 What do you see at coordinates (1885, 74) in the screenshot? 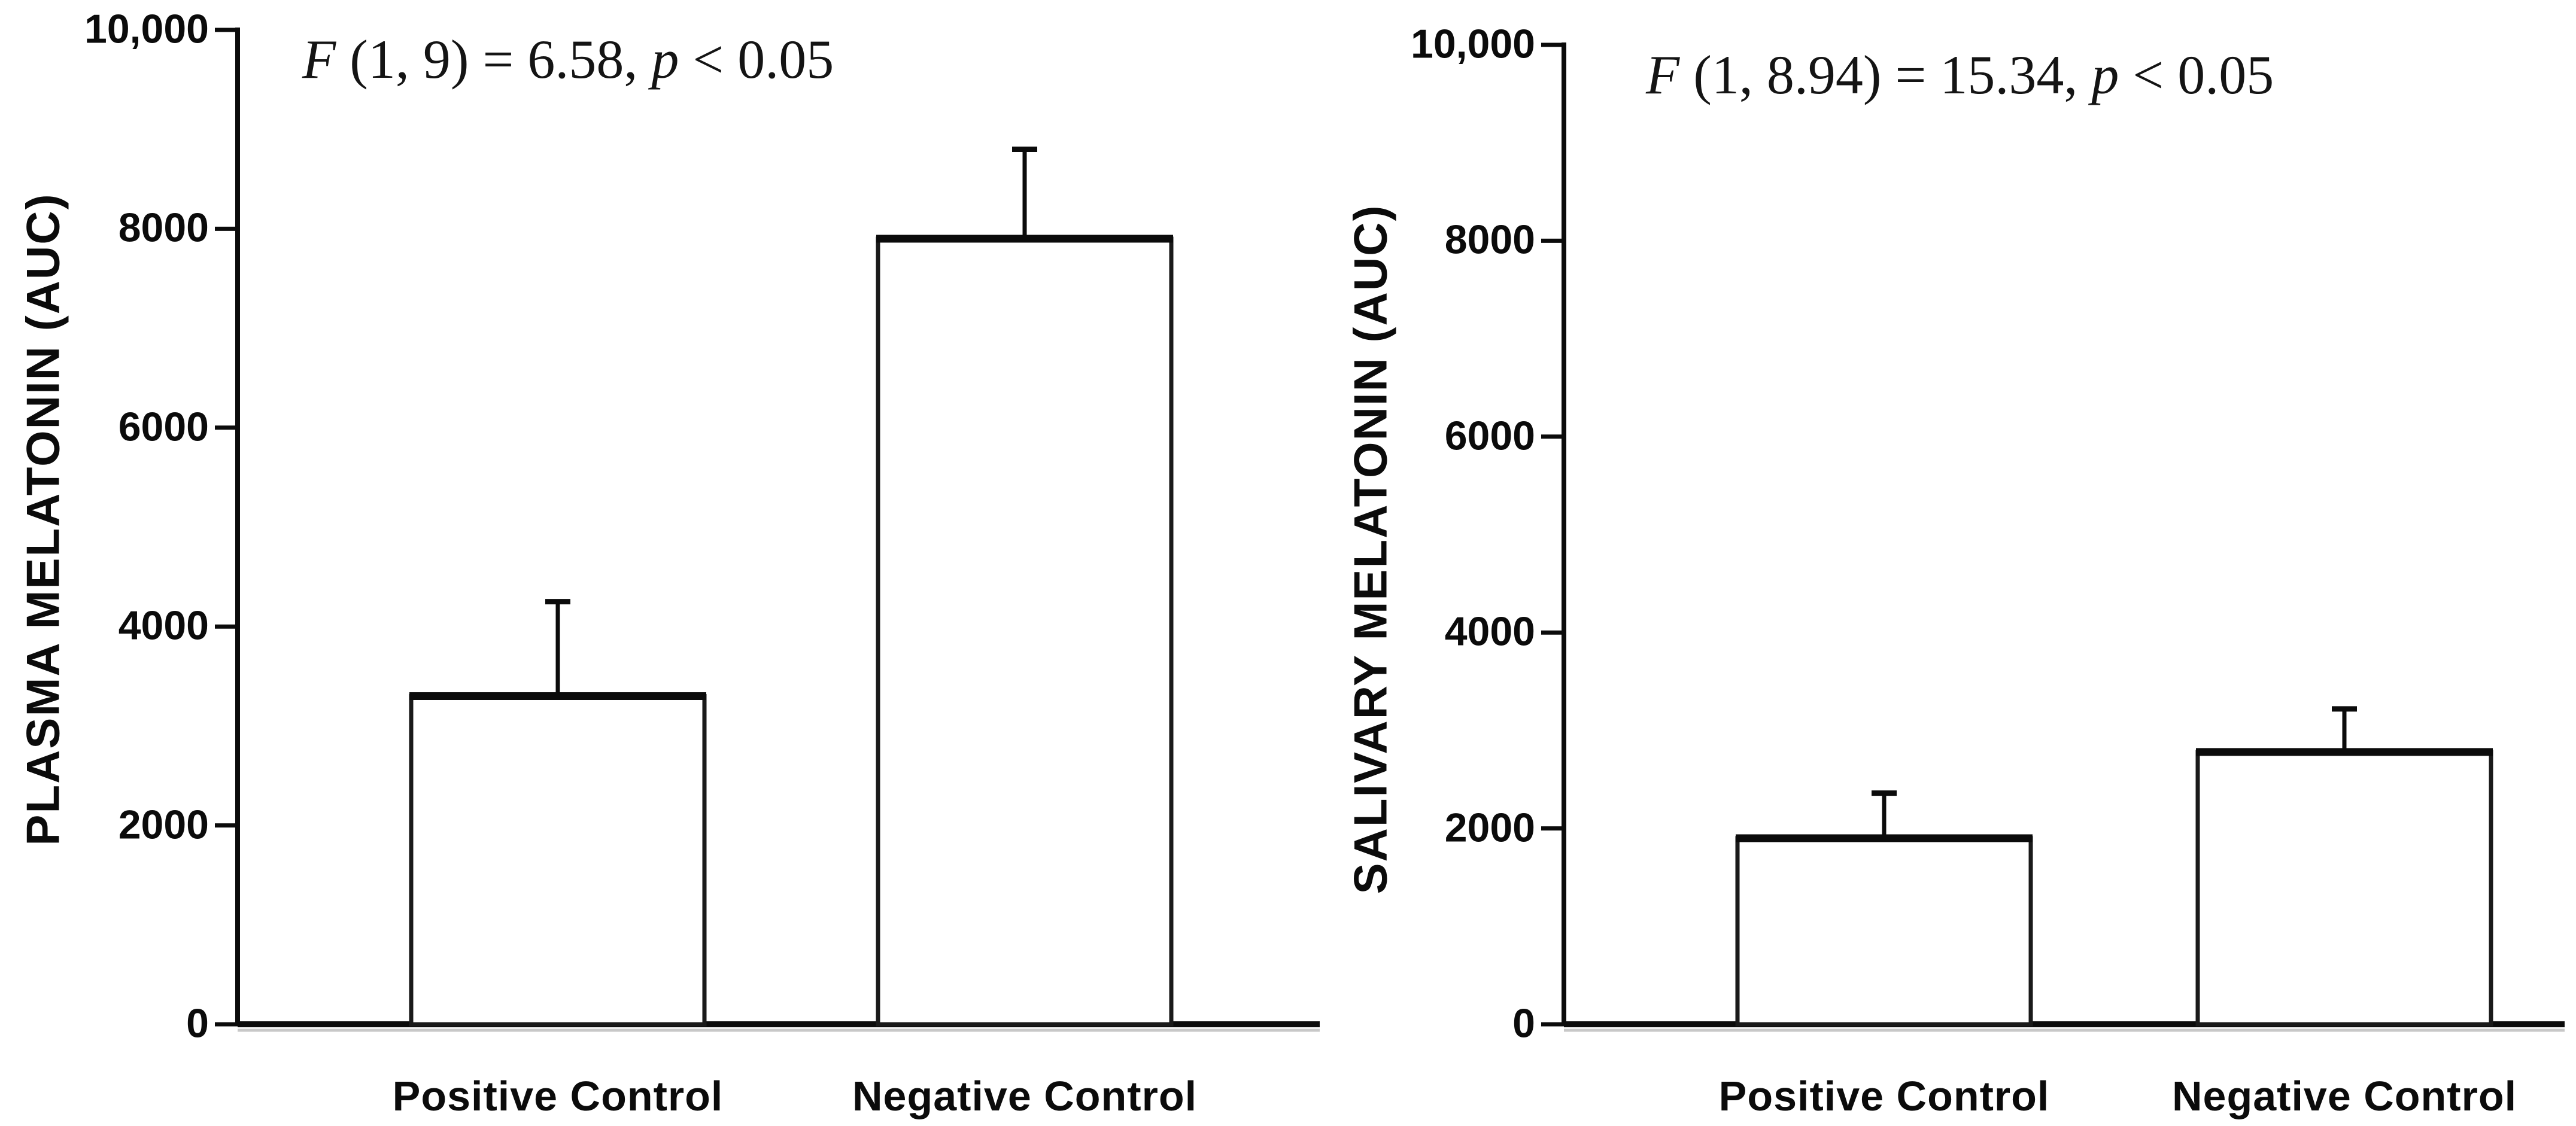
I see `f-statistic-value: (1, 8.94) = 15.34,` at bounding box center [1885, 74].